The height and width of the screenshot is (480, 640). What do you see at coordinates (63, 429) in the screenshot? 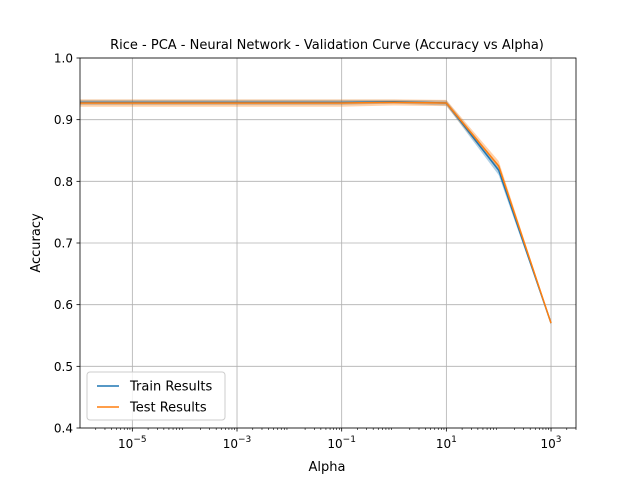
I see `y-tick-label: 0.4` at bounding box center [63, 429].